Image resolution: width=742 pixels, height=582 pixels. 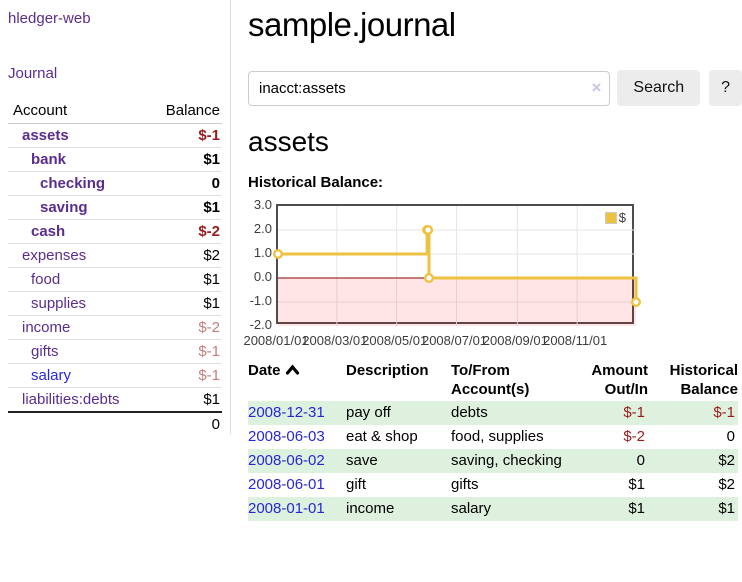 I want to click on transaction-description: gift, so click(x=356, y=484).